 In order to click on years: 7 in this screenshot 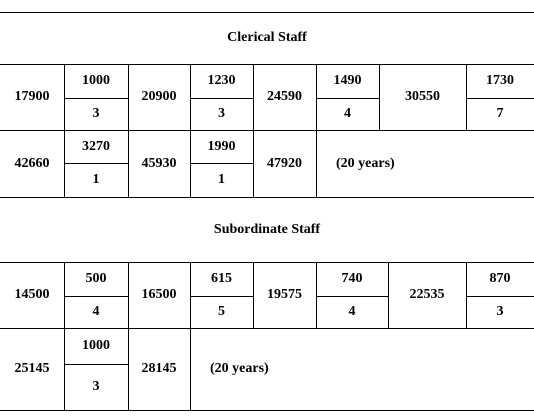, I will do `click(500, 113)`.